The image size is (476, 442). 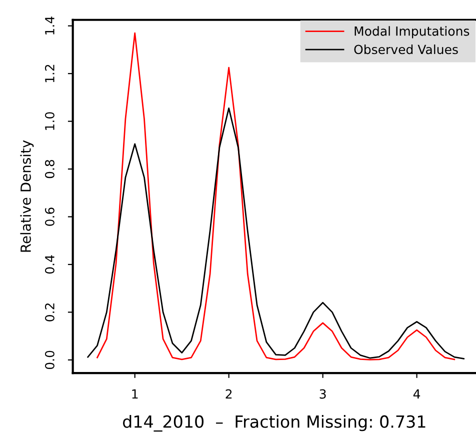 What do you see at coordinates (274, 423) in the screenshot?
I see `x-axis-title: d14_2010 – Fraction Missing: 0.731` at bounding box center [274, 423].